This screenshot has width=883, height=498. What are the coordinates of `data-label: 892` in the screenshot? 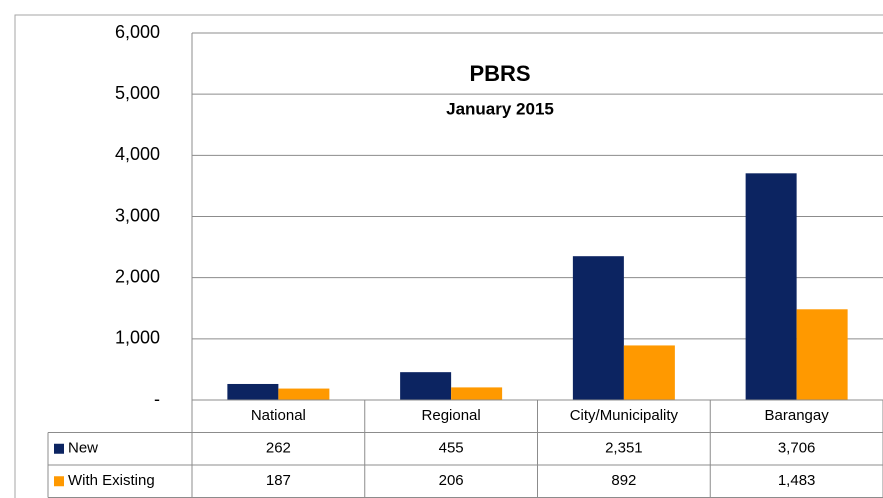 It's located at (623, 480).